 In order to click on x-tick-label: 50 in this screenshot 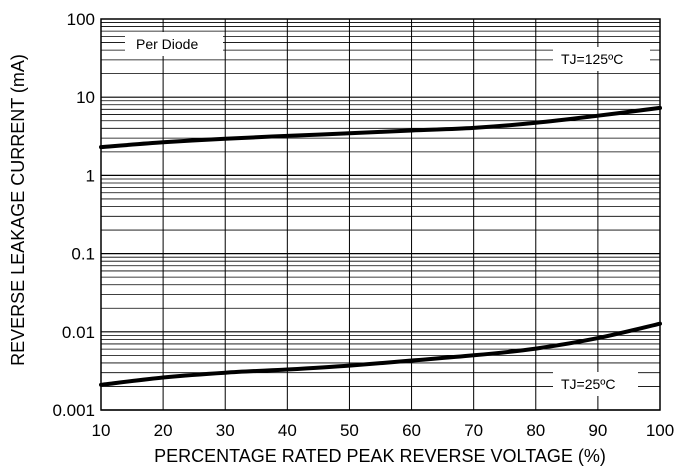, I will do `click(349, 430)`.